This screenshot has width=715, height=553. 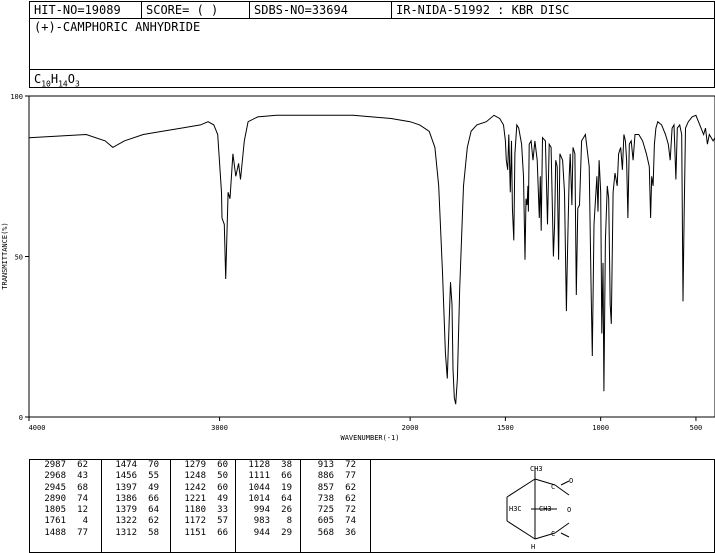 I want to click on peak-transmittance: 60, so click(x=222, y=487).